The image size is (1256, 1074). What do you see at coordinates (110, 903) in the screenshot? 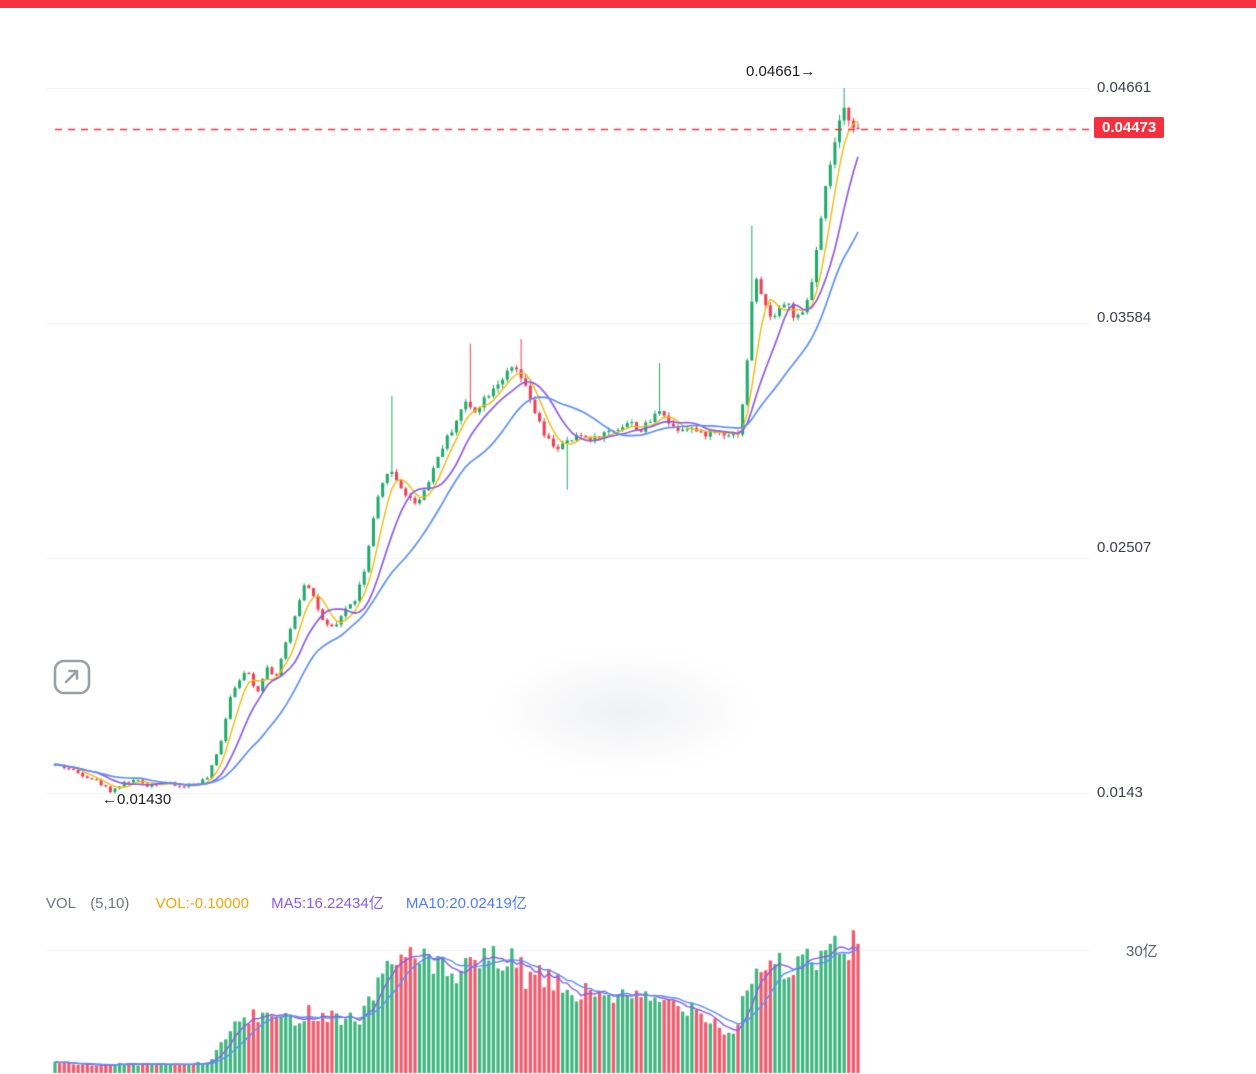
I see `vol-params-label: (5,10)` at bounding box center [110, 903].